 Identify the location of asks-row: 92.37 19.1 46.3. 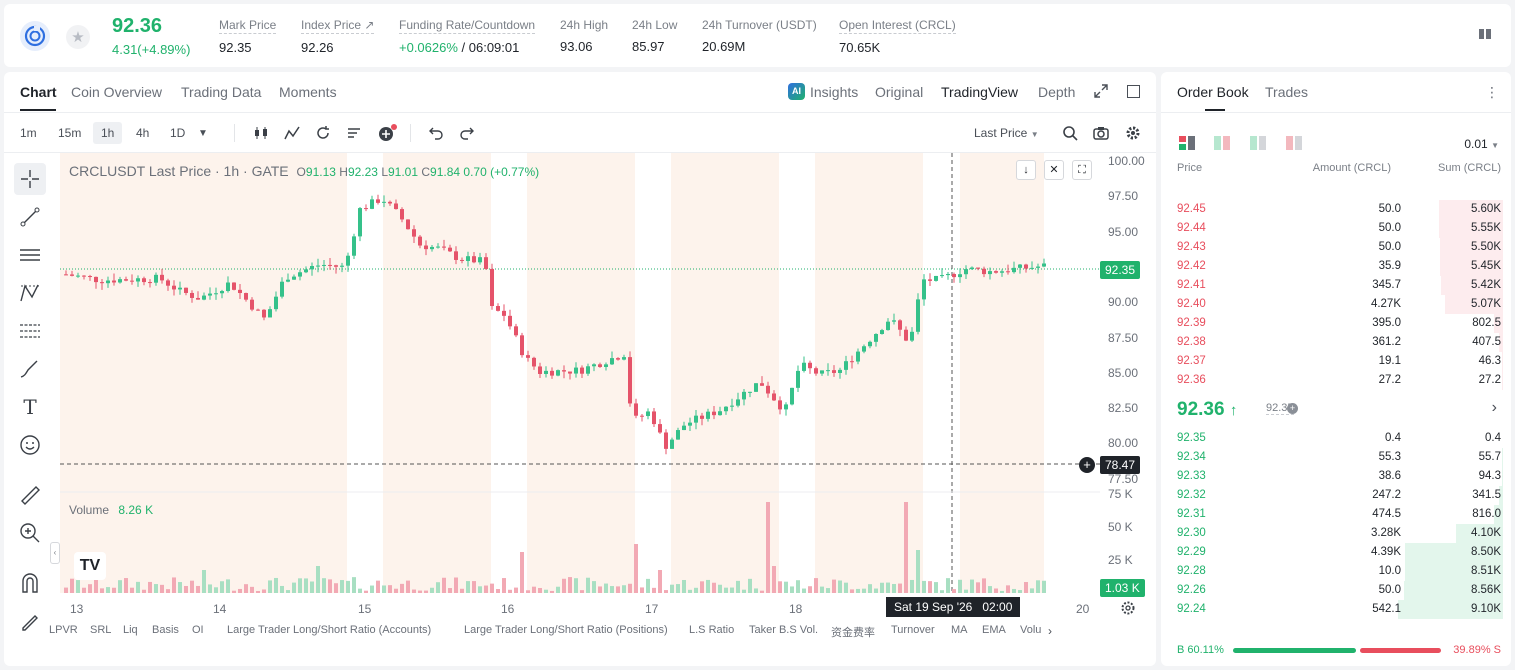
(1340, 361).